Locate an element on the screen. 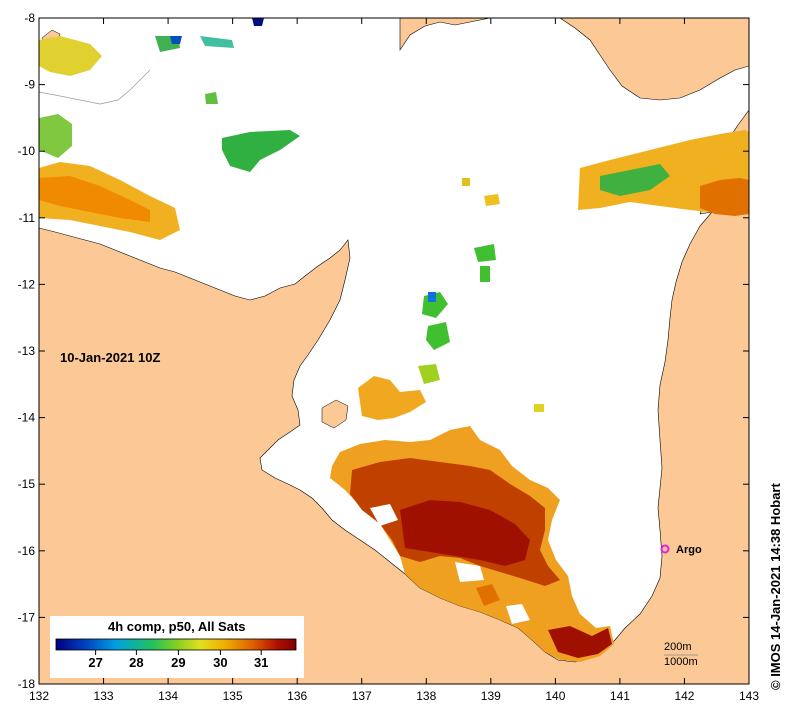 Image resolution: width=791 pixels, height=716 pixels. land-new-guinea is located at coordinates (574, 59).